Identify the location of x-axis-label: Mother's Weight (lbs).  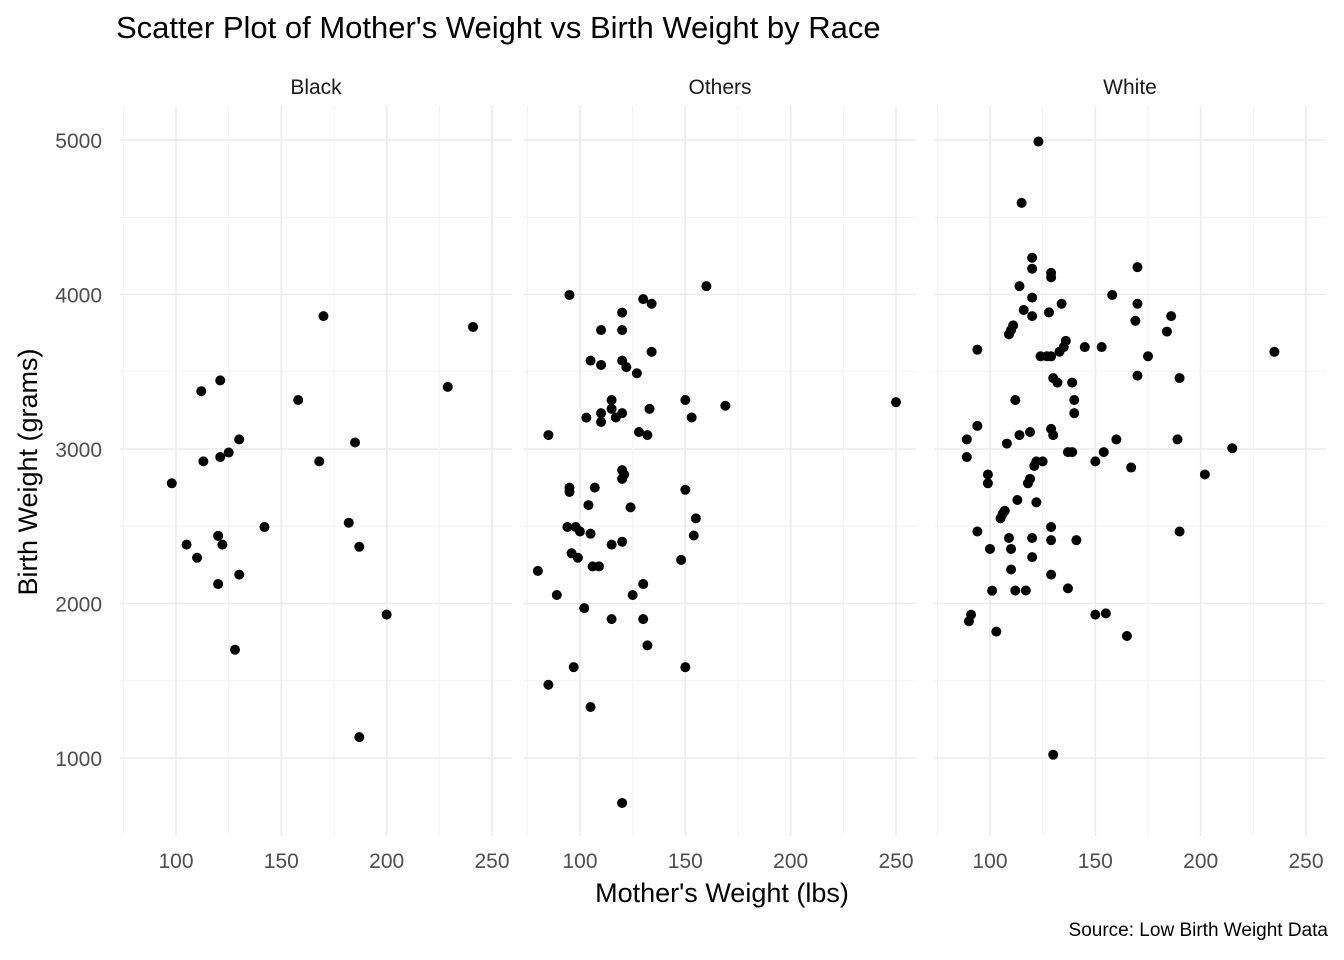
(722, 893).